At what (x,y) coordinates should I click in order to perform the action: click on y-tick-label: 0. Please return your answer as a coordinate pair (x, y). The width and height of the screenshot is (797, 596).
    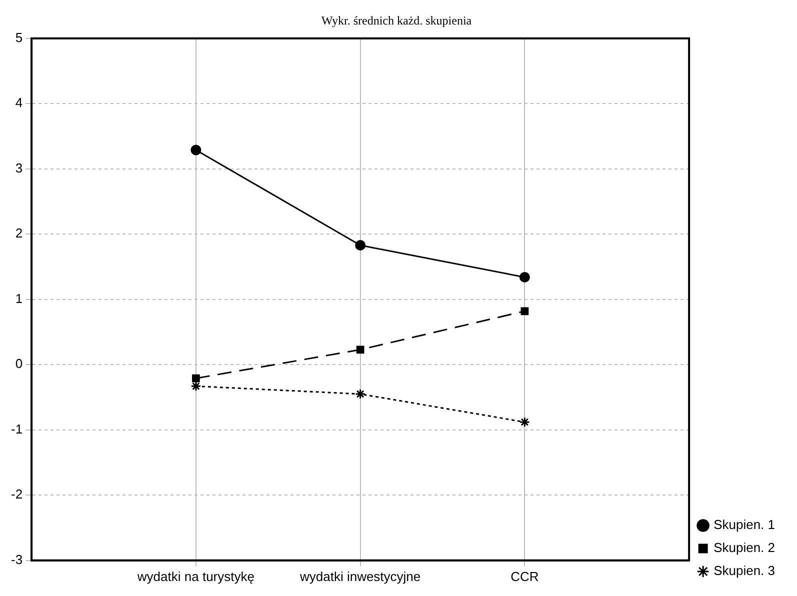
    Looking at the image, I should click on (19, 364).